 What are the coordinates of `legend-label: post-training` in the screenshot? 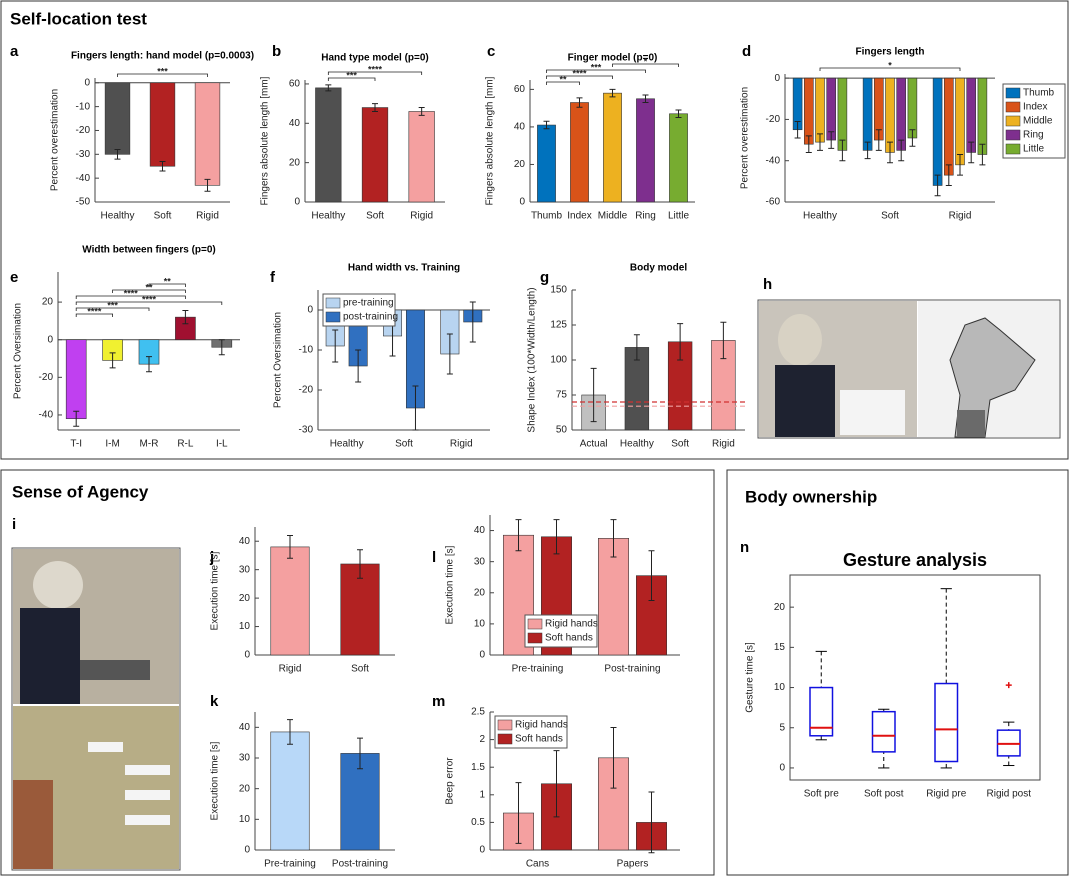 It's located at (370, 317).